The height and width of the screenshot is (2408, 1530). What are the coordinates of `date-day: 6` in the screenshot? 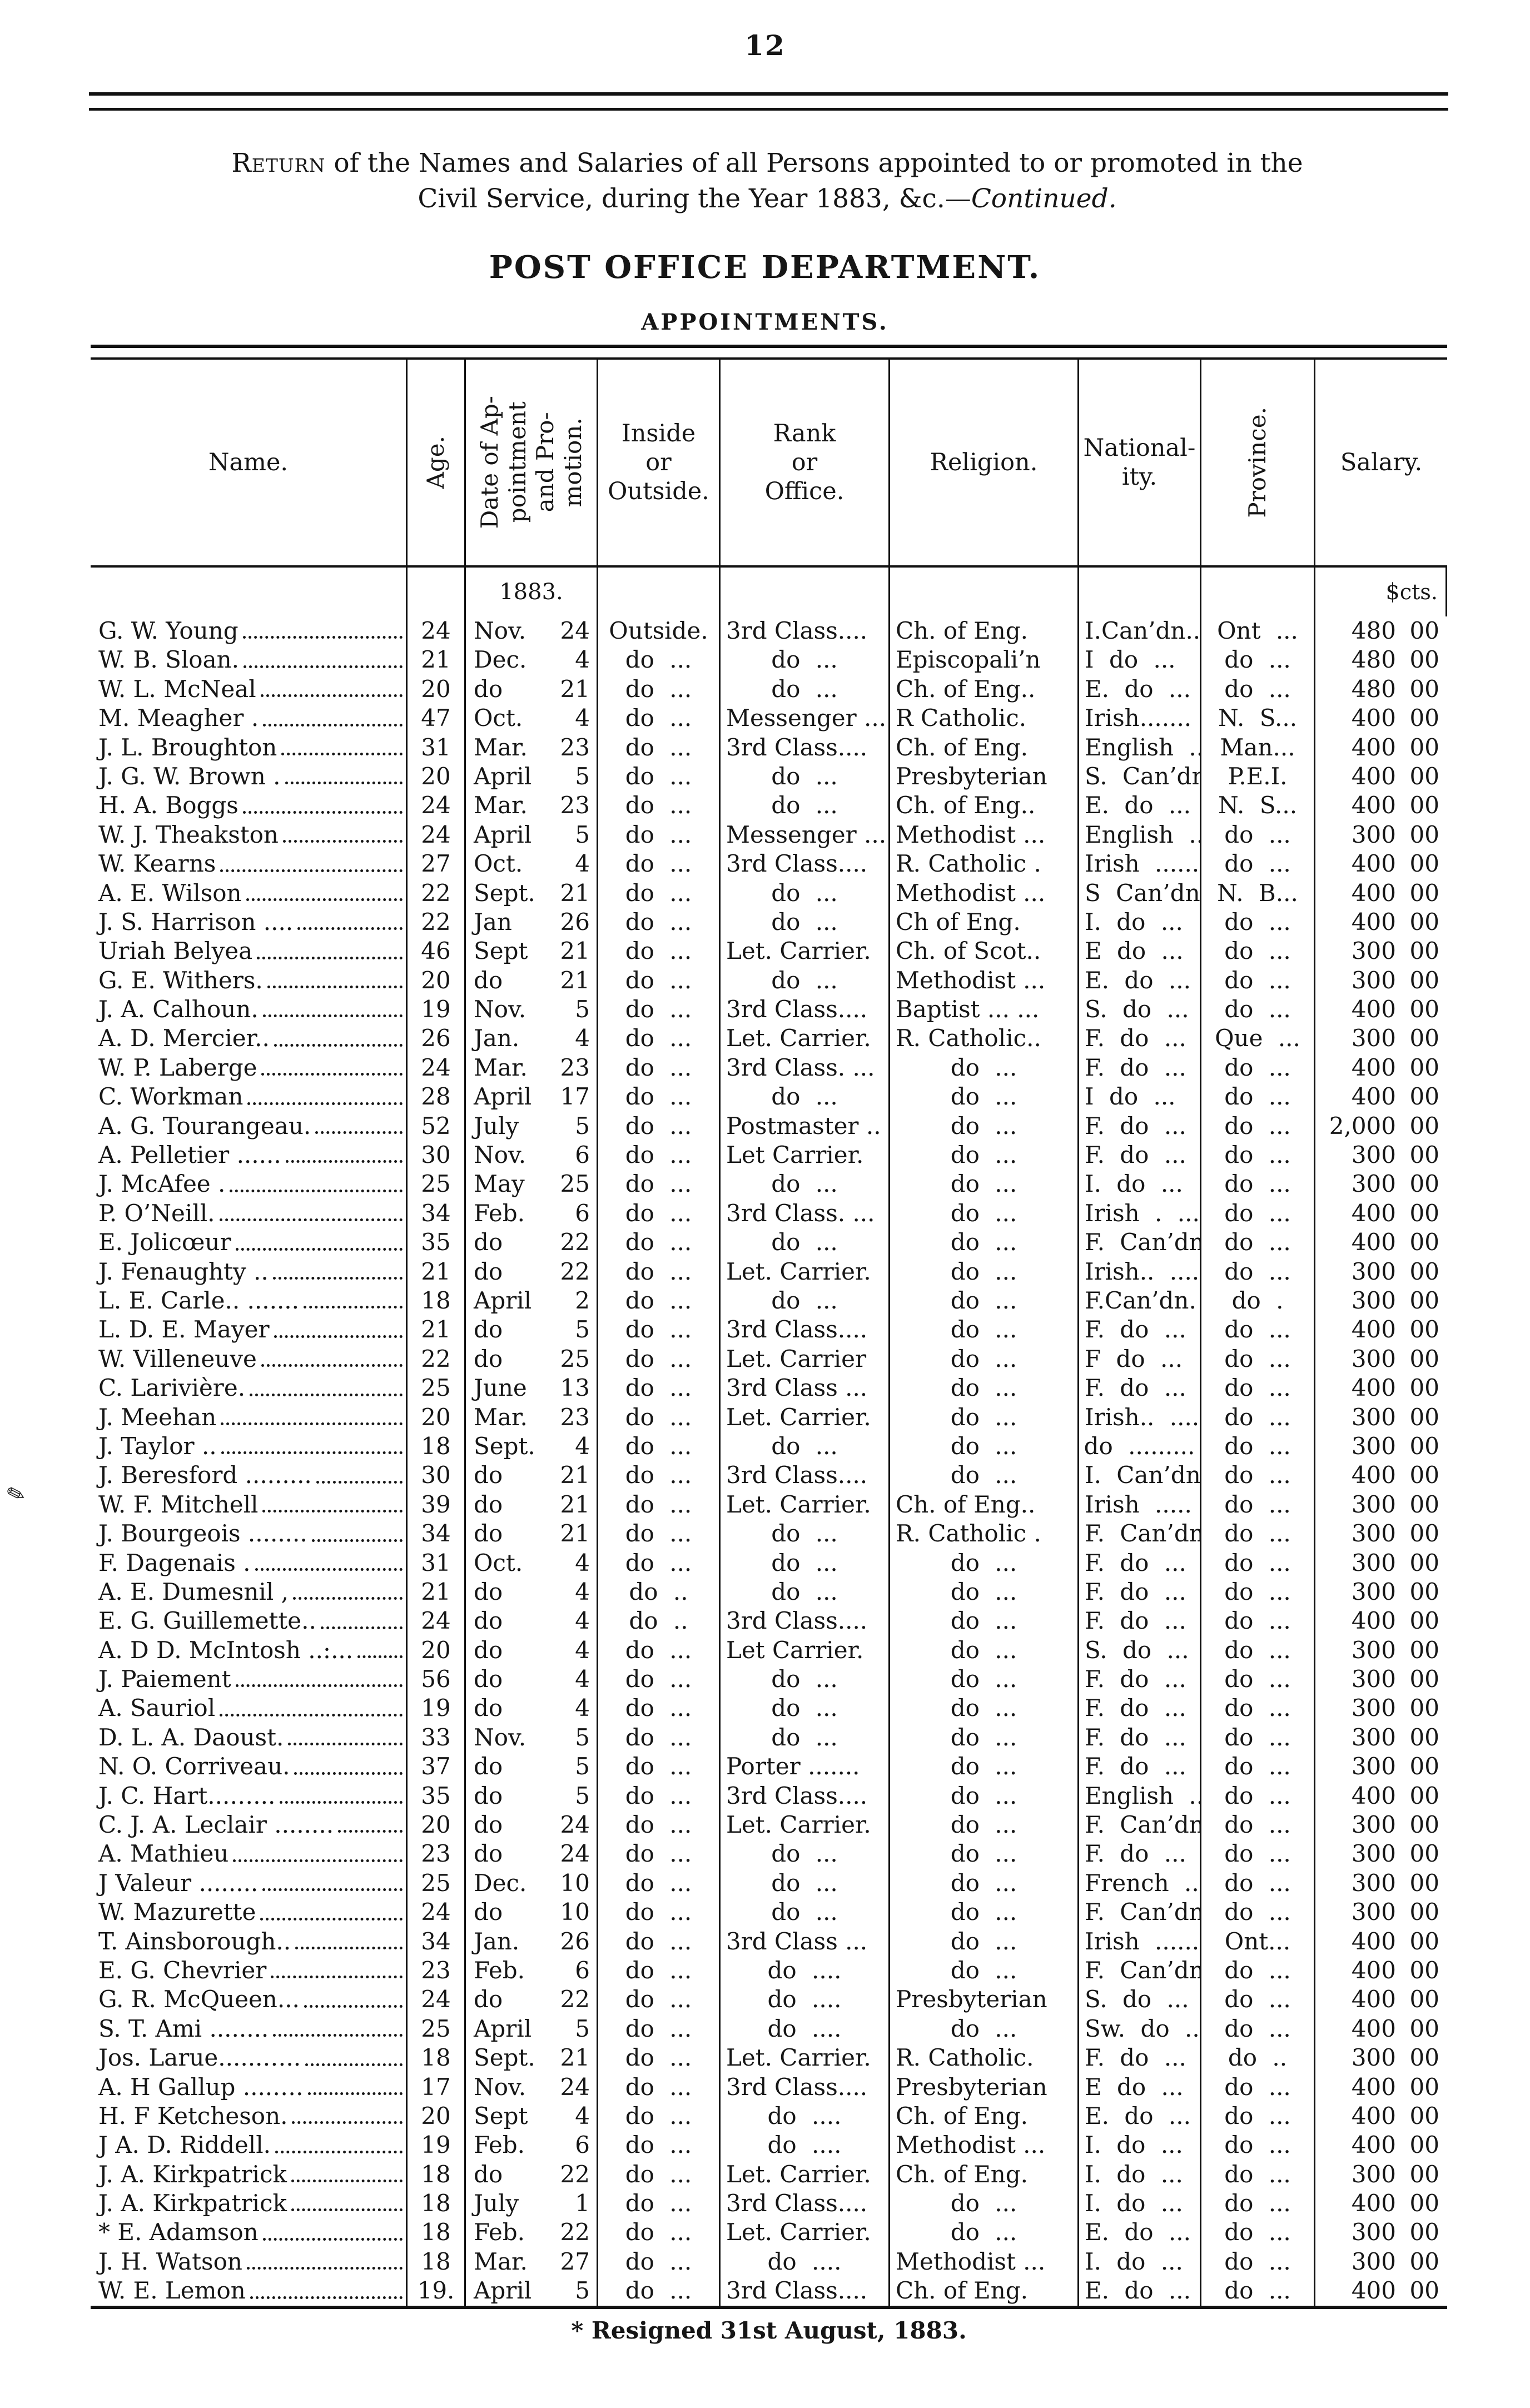 It's located at (583, 2145).